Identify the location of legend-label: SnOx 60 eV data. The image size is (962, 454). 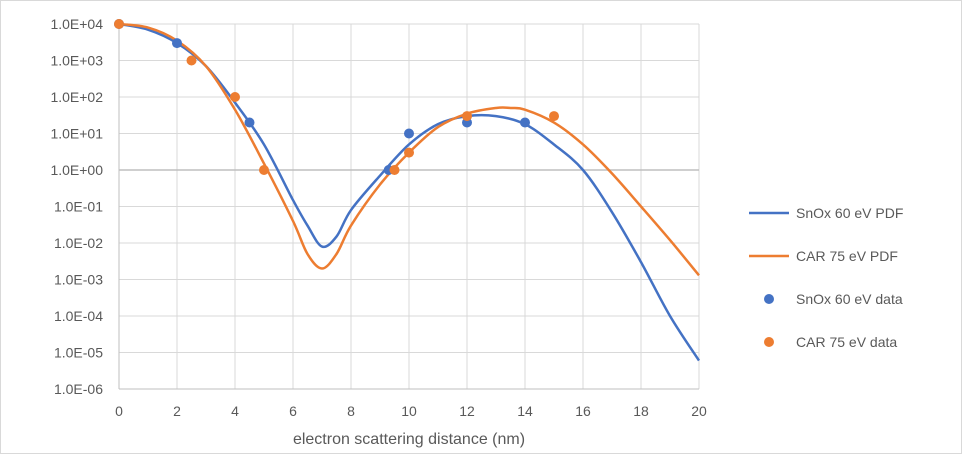
(849, 299).